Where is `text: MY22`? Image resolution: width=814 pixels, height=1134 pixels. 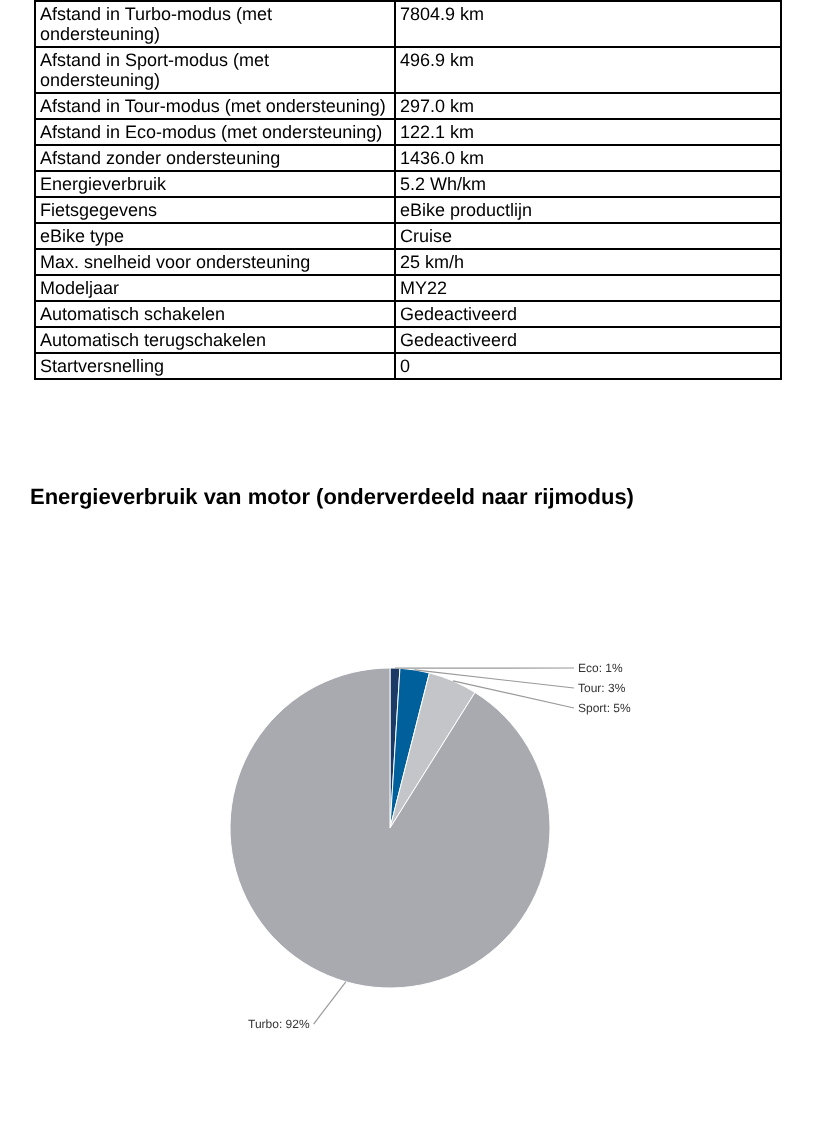
text: MY22 is located at coordinates (589, 289).